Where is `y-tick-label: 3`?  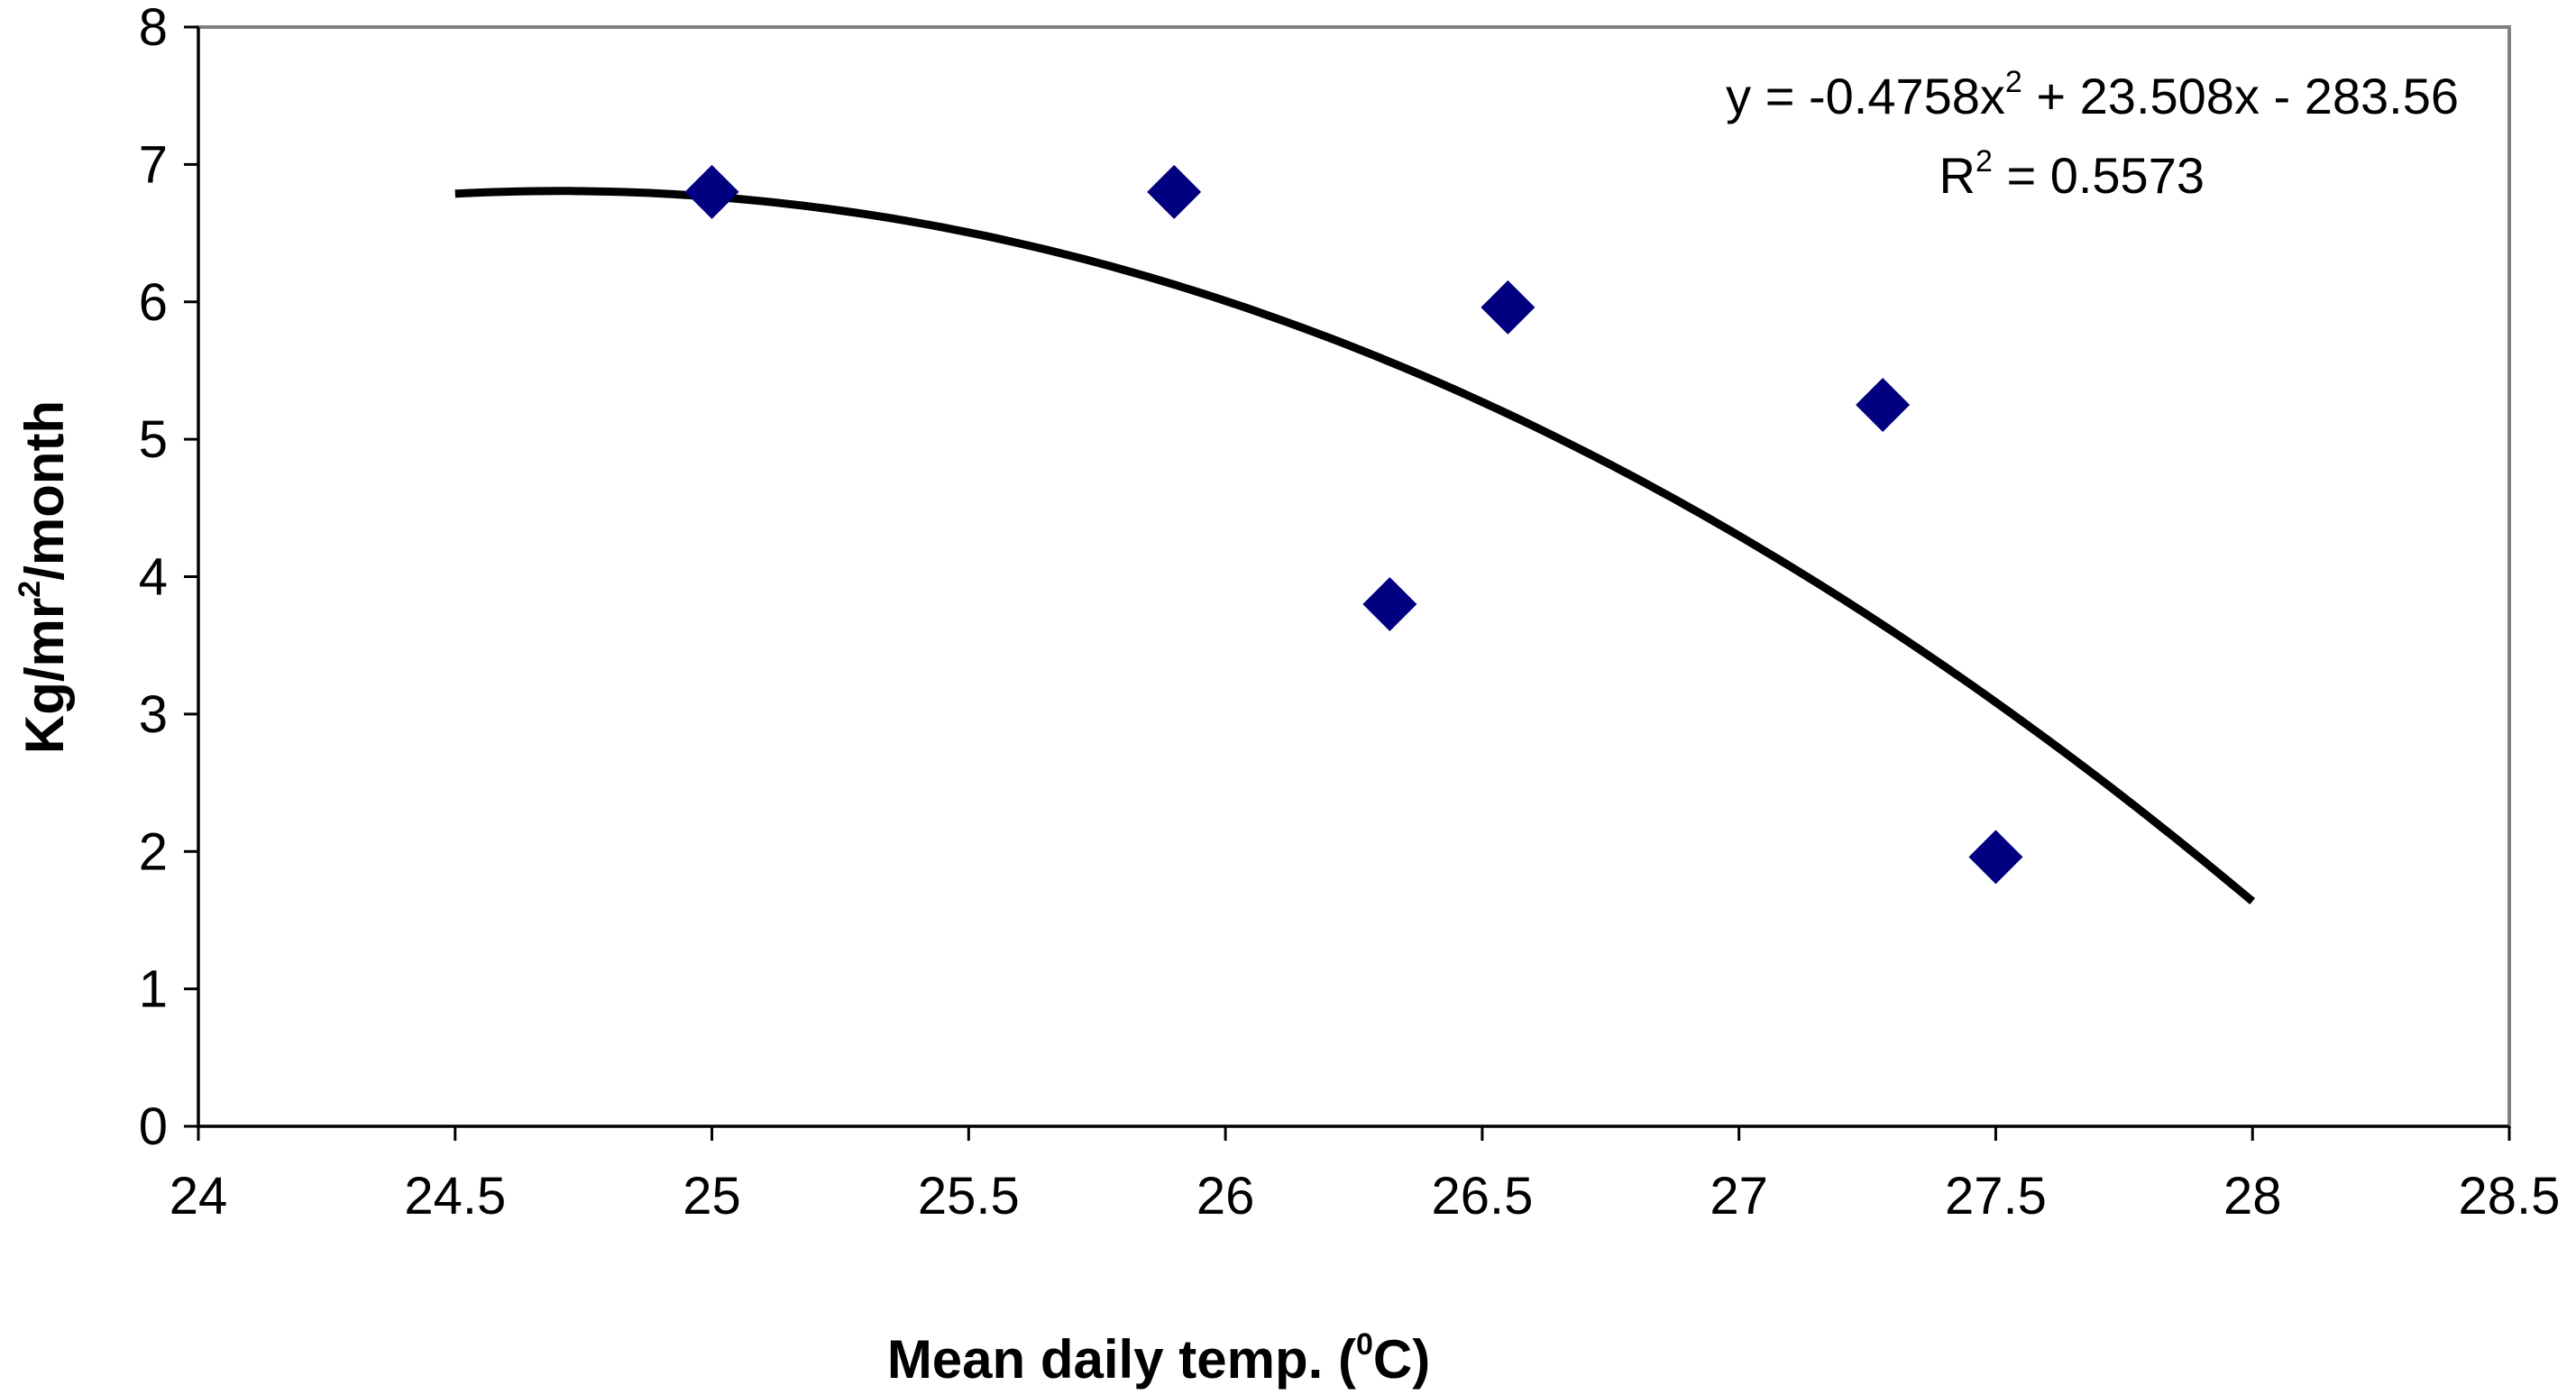 y-tick-label: 3 is located at coordinates (153, 715).